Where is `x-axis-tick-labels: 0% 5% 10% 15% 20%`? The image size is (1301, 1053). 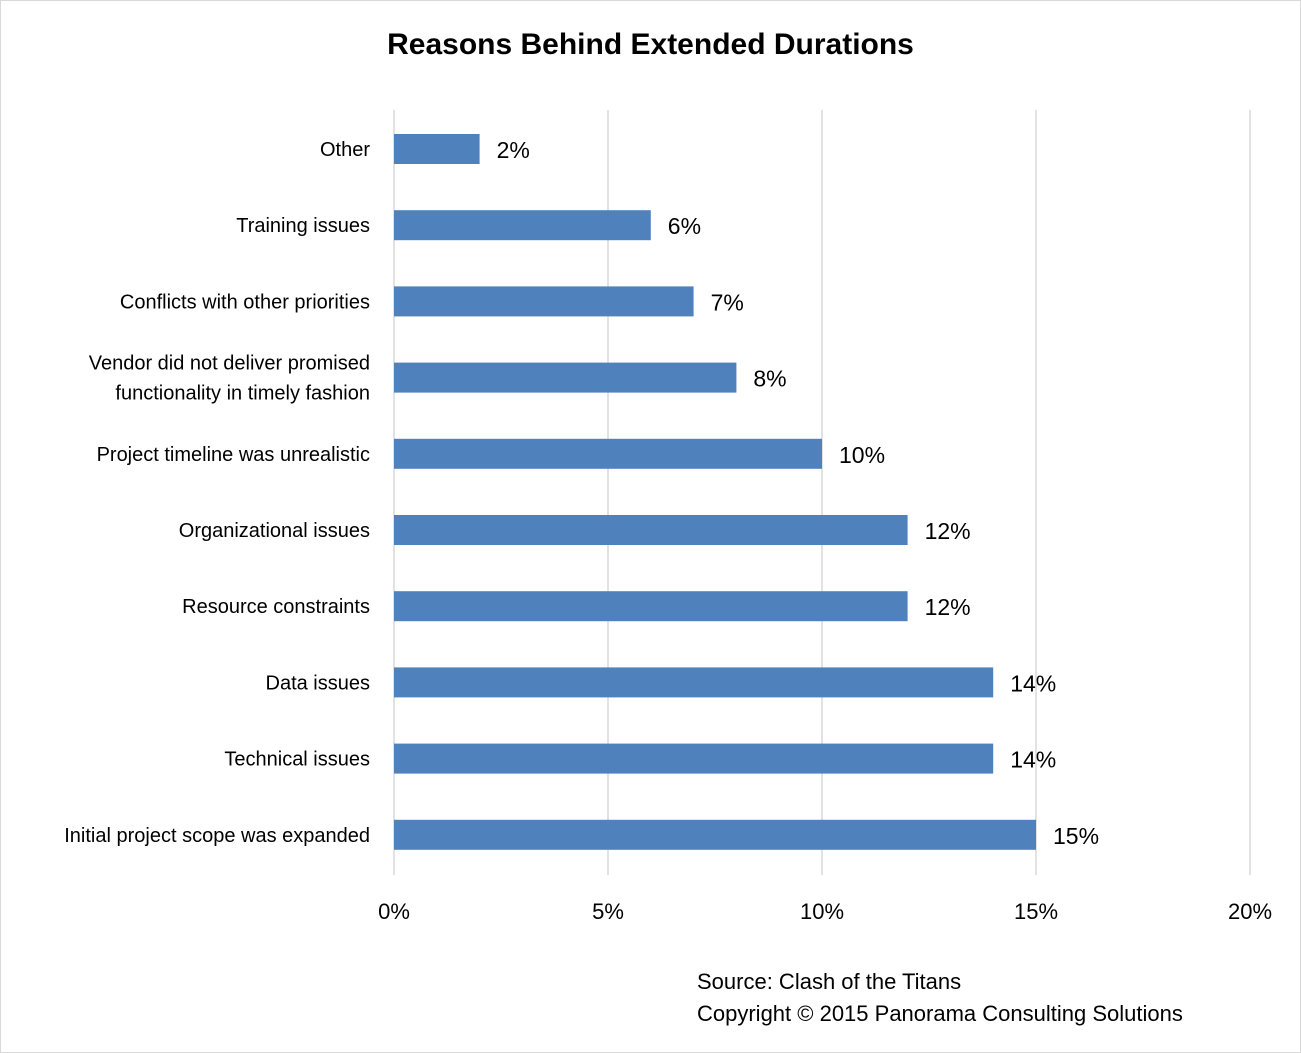 x-axis-tick-labels: 0% 5% 10% 15% 20% is located at coordinates (825, 911).